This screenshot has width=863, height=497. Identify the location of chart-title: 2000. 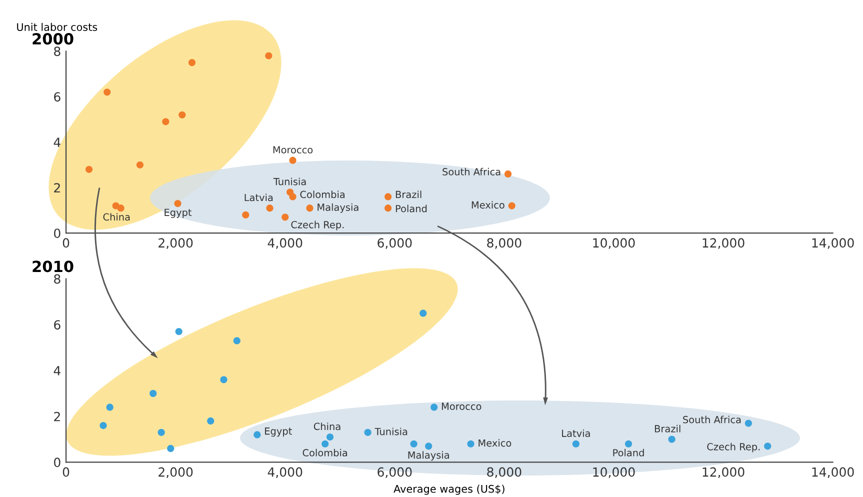
(53, 39).